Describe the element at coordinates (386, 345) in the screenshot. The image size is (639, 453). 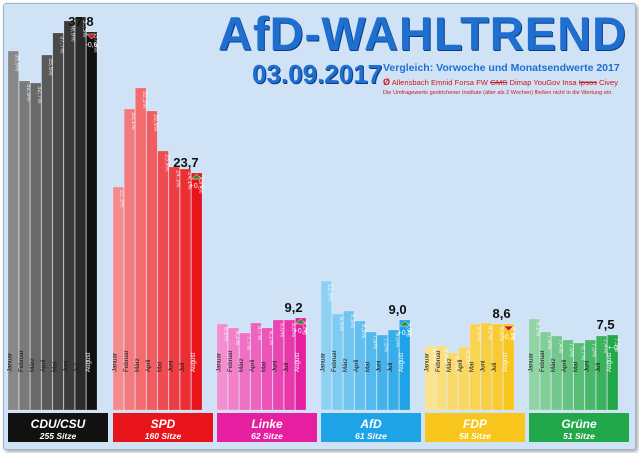
I see `bar-value-label: 7,5%` at that location.